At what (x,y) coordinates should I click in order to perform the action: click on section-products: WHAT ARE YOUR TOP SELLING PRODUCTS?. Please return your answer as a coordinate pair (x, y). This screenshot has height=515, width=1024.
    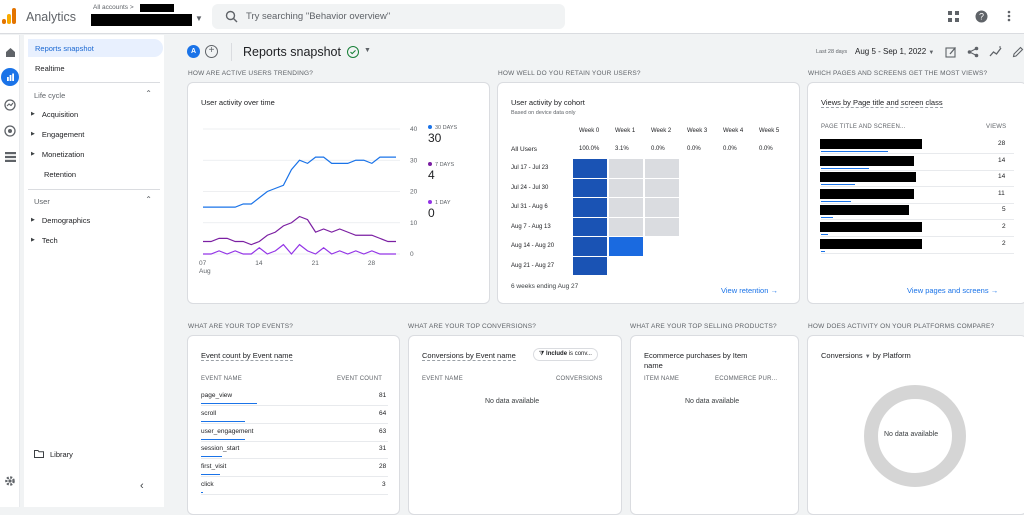
    Looking at the image, I should click on (703, 326).